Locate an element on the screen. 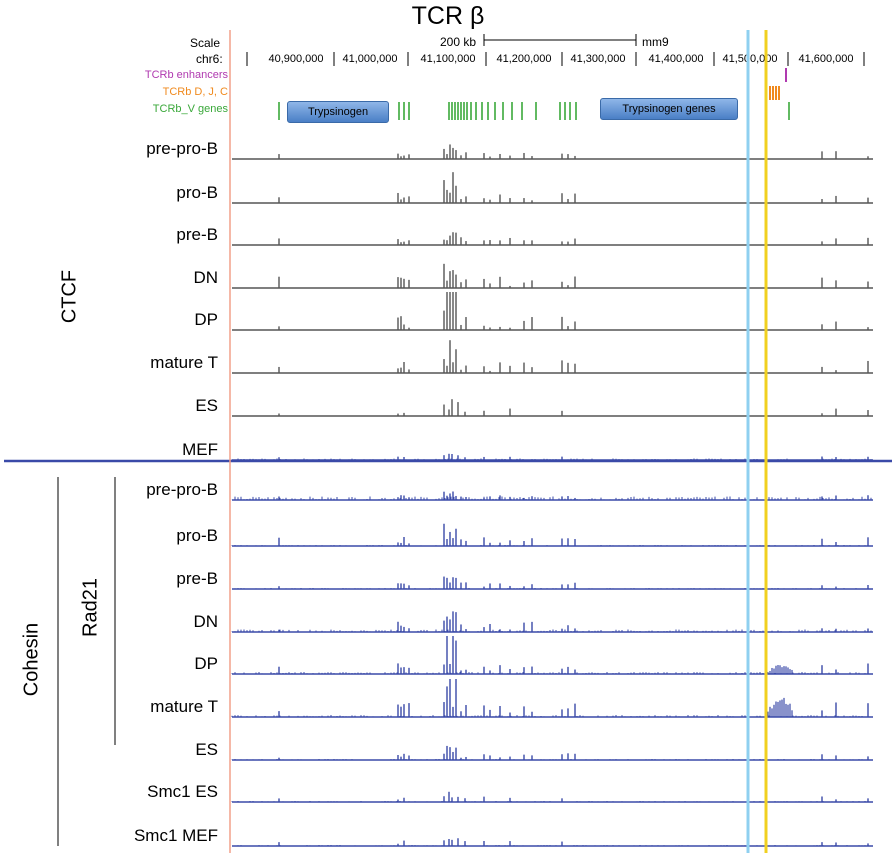 Image resolution: width=896 pixels, height=853 pixels. trypsinogen-genes-box-label: Trypsinogen genes is located at coordinates (669, 109).